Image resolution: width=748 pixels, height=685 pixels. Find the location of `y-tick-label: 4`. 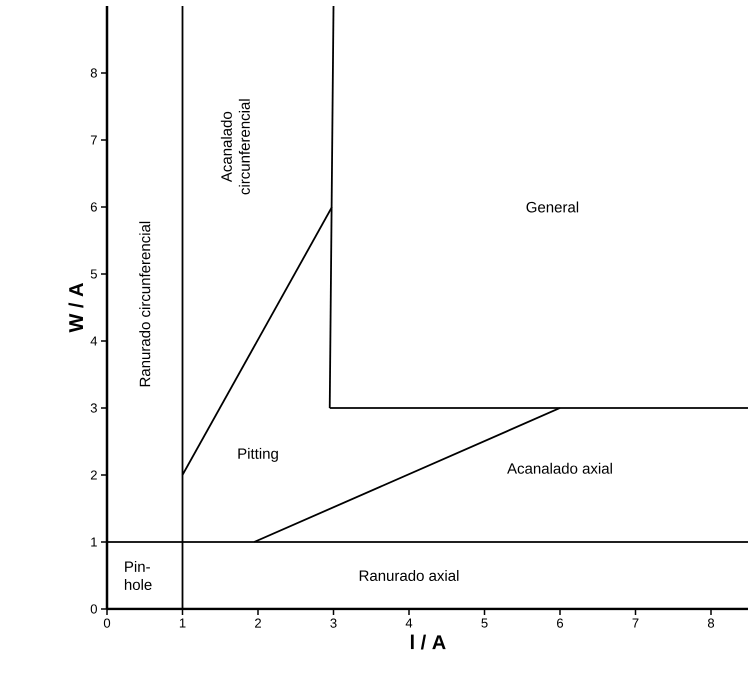

y-tick-label: 4 is located at coordinates (94, 341).